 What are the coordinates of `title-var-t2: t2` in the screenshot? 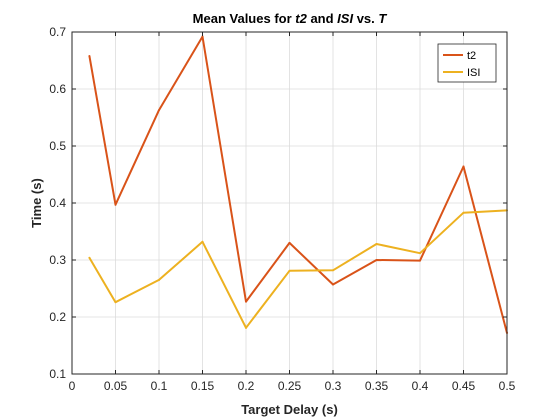 It's located at (301, 18).